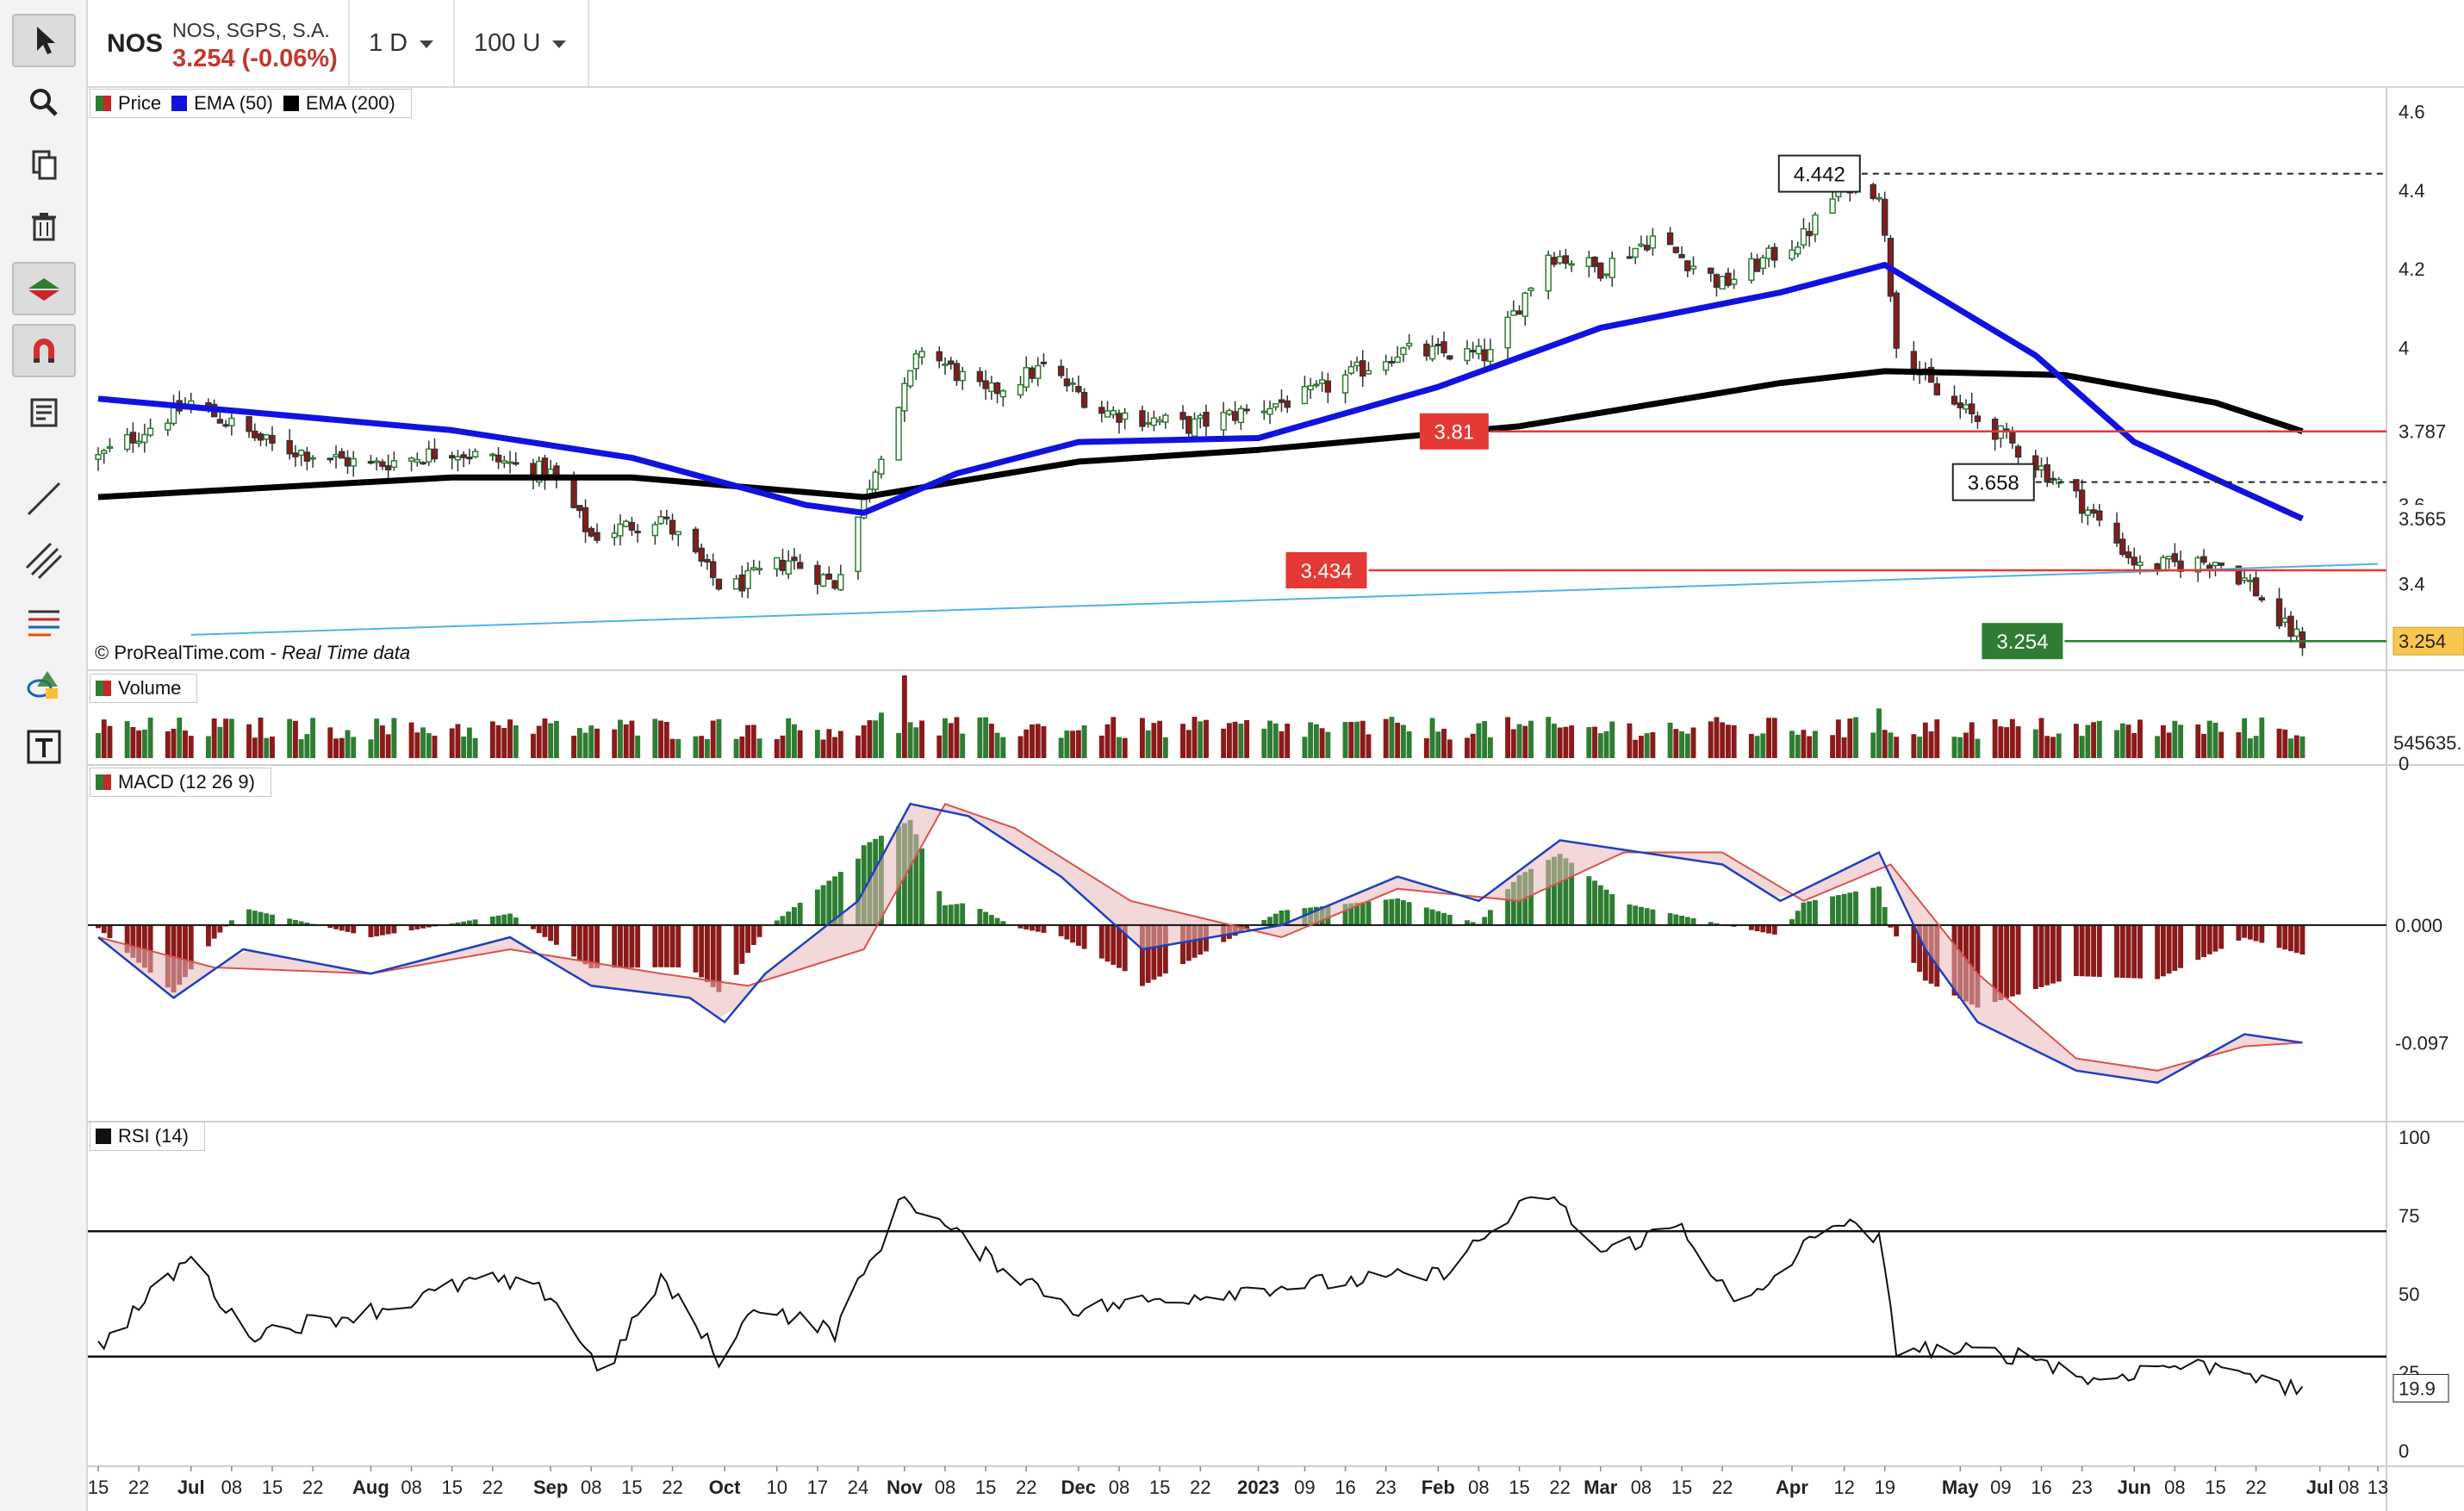  Describe the element at coordinates (44, 561) in the screenshot. I see `channel-tool` at that location.